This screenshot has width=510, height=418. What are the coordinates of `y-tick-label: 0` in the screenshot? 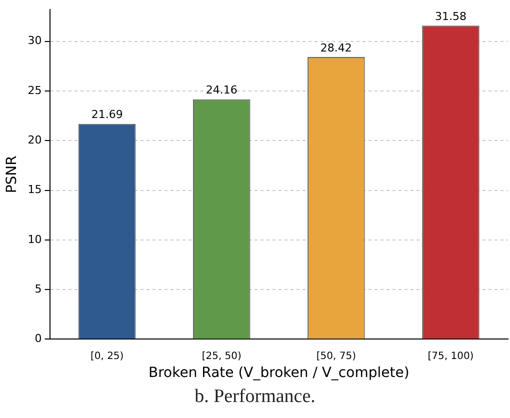 It's located at (38, 339).